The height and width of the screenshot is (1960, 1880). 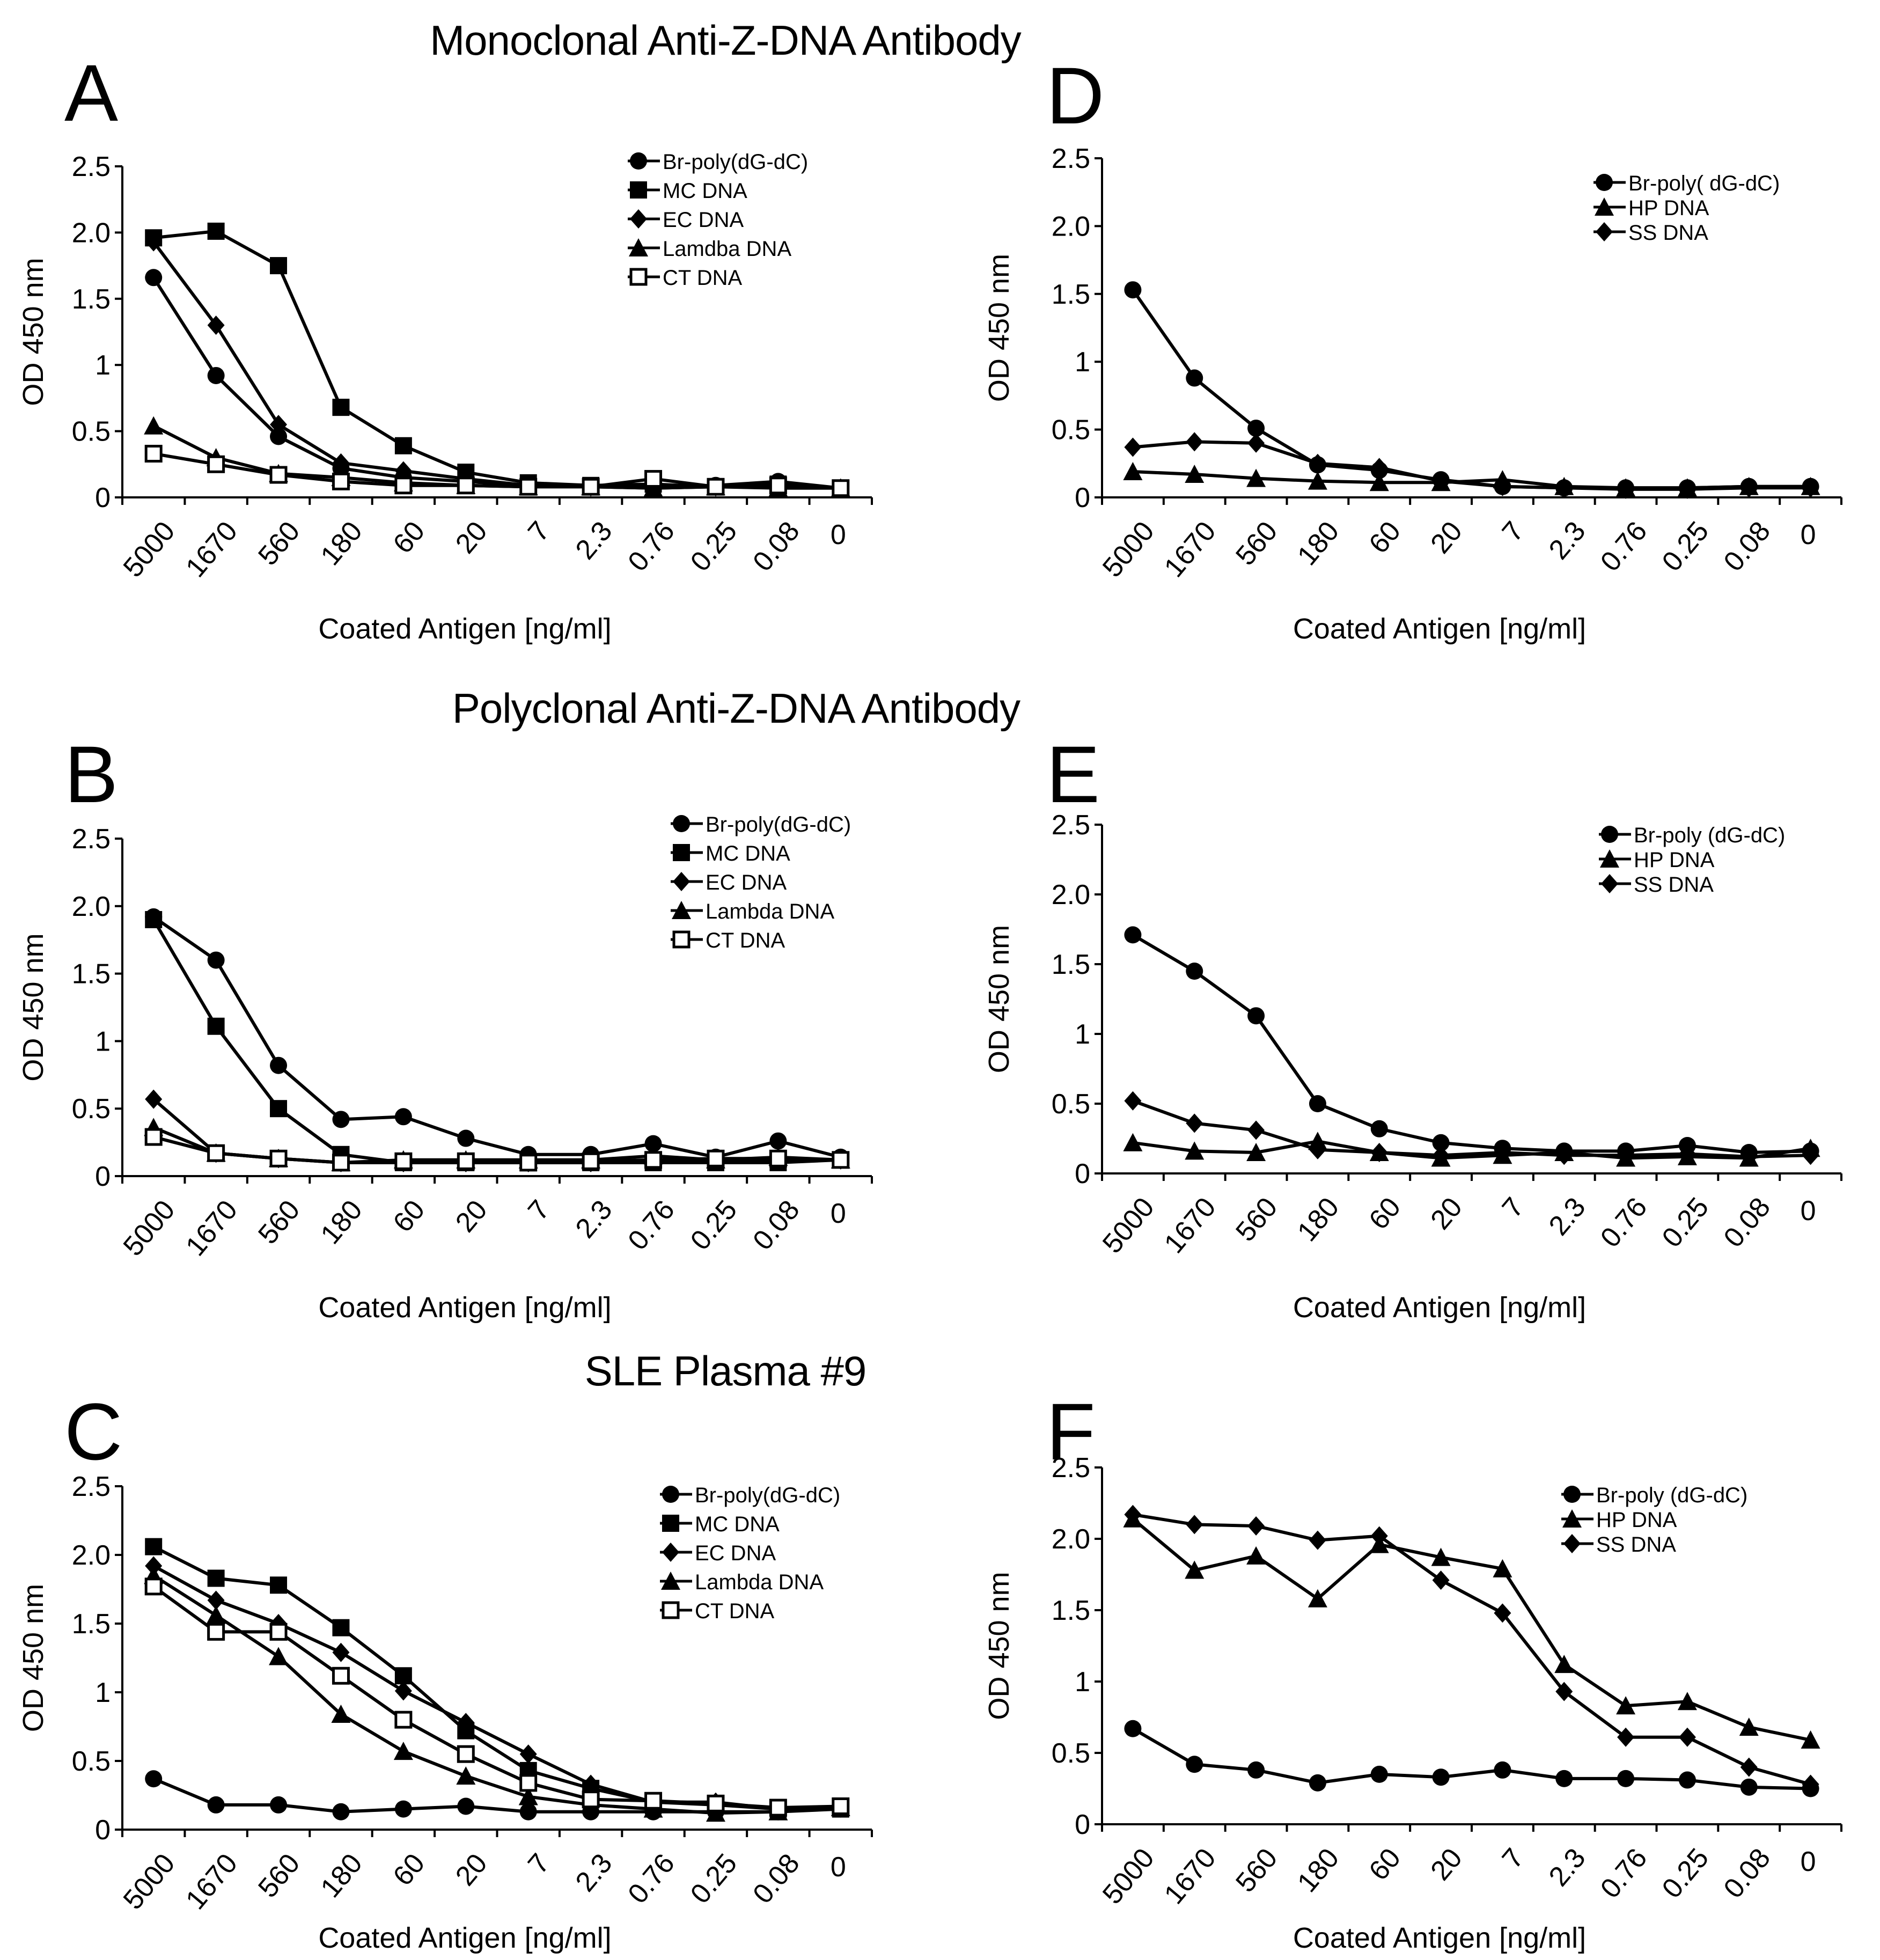 What do you see at coordinates (91, 93) in the screenshot?
I see `panel-letter: A` at bounding box center [91, 93].